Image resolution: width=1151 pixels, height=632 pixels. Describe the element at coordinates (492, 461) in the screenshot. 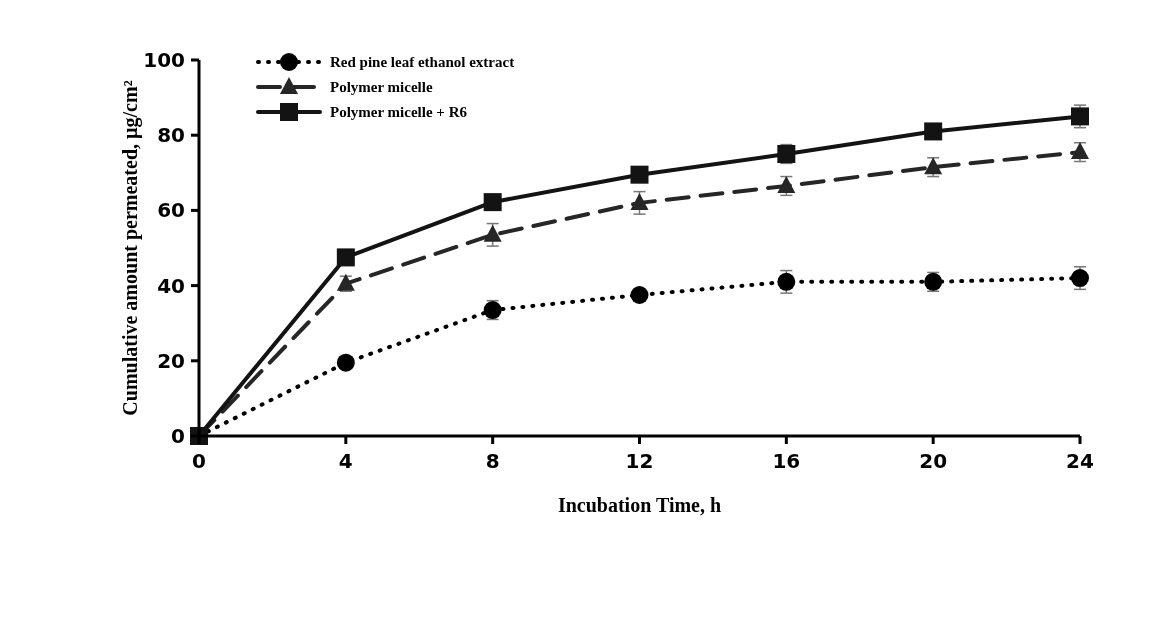

I see `x-tick-label: 8` at that location.